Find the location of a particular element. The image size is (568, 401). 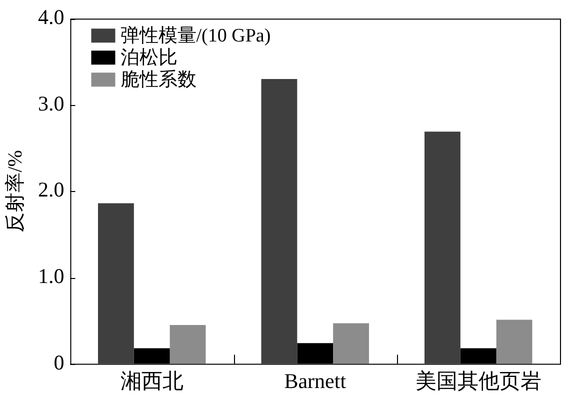

y-tick-label: 4.0 is located at coordinates (51, 17).